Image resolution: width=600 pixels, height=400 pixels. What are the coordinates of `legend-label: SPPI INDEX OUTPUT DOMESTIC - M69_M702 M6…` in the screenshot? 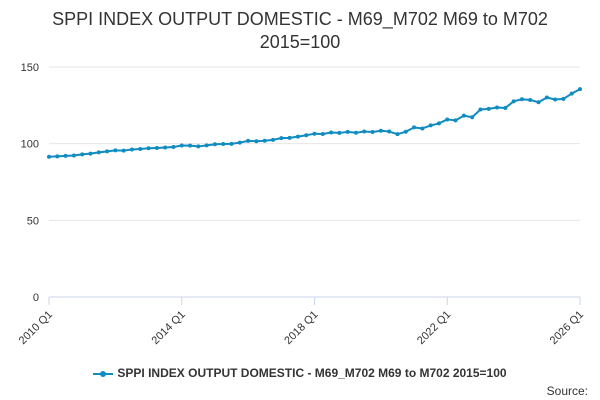 It's located at (312, 373).